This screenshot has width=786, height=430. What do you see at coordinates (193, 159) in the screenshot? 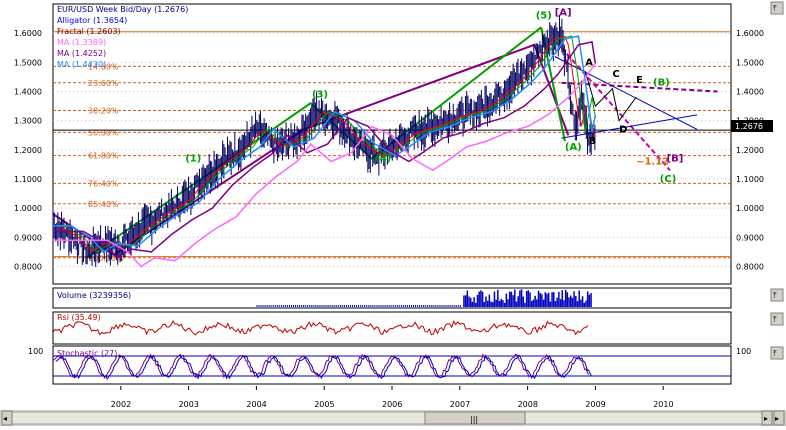
I see `wave-label: (1)` at bounding box center [193, 159].